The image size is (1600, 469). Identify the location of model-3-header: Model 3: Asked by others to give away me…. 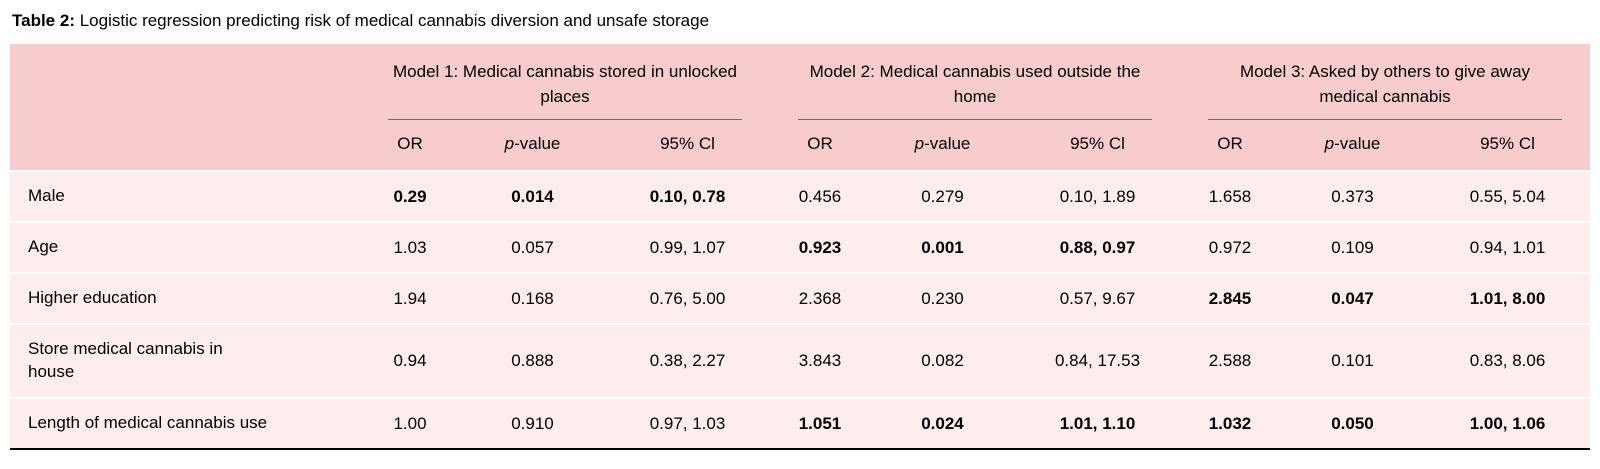
(1385, 82).